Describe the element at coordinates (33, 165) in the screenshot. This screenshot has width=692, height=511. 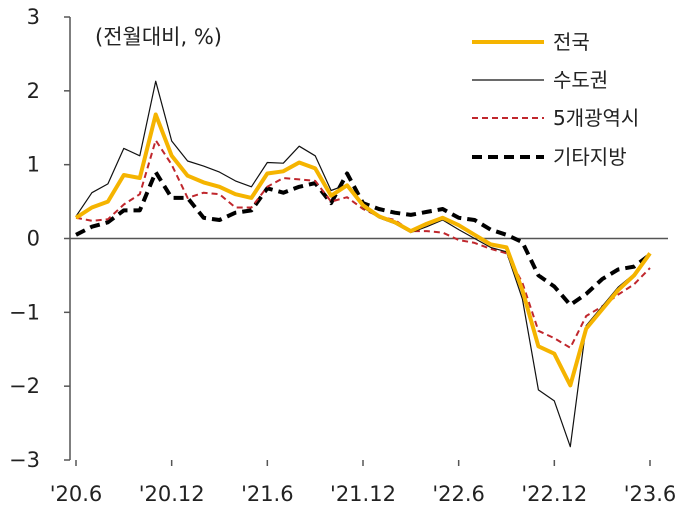
I see `y-tick-label: 1` at that location.